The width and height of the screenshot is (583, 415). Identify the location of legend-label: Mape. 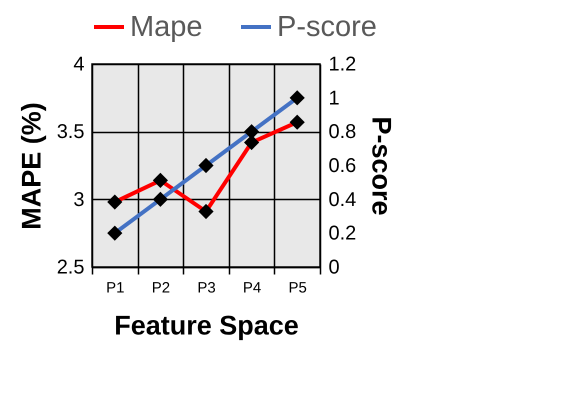
(166, 27).